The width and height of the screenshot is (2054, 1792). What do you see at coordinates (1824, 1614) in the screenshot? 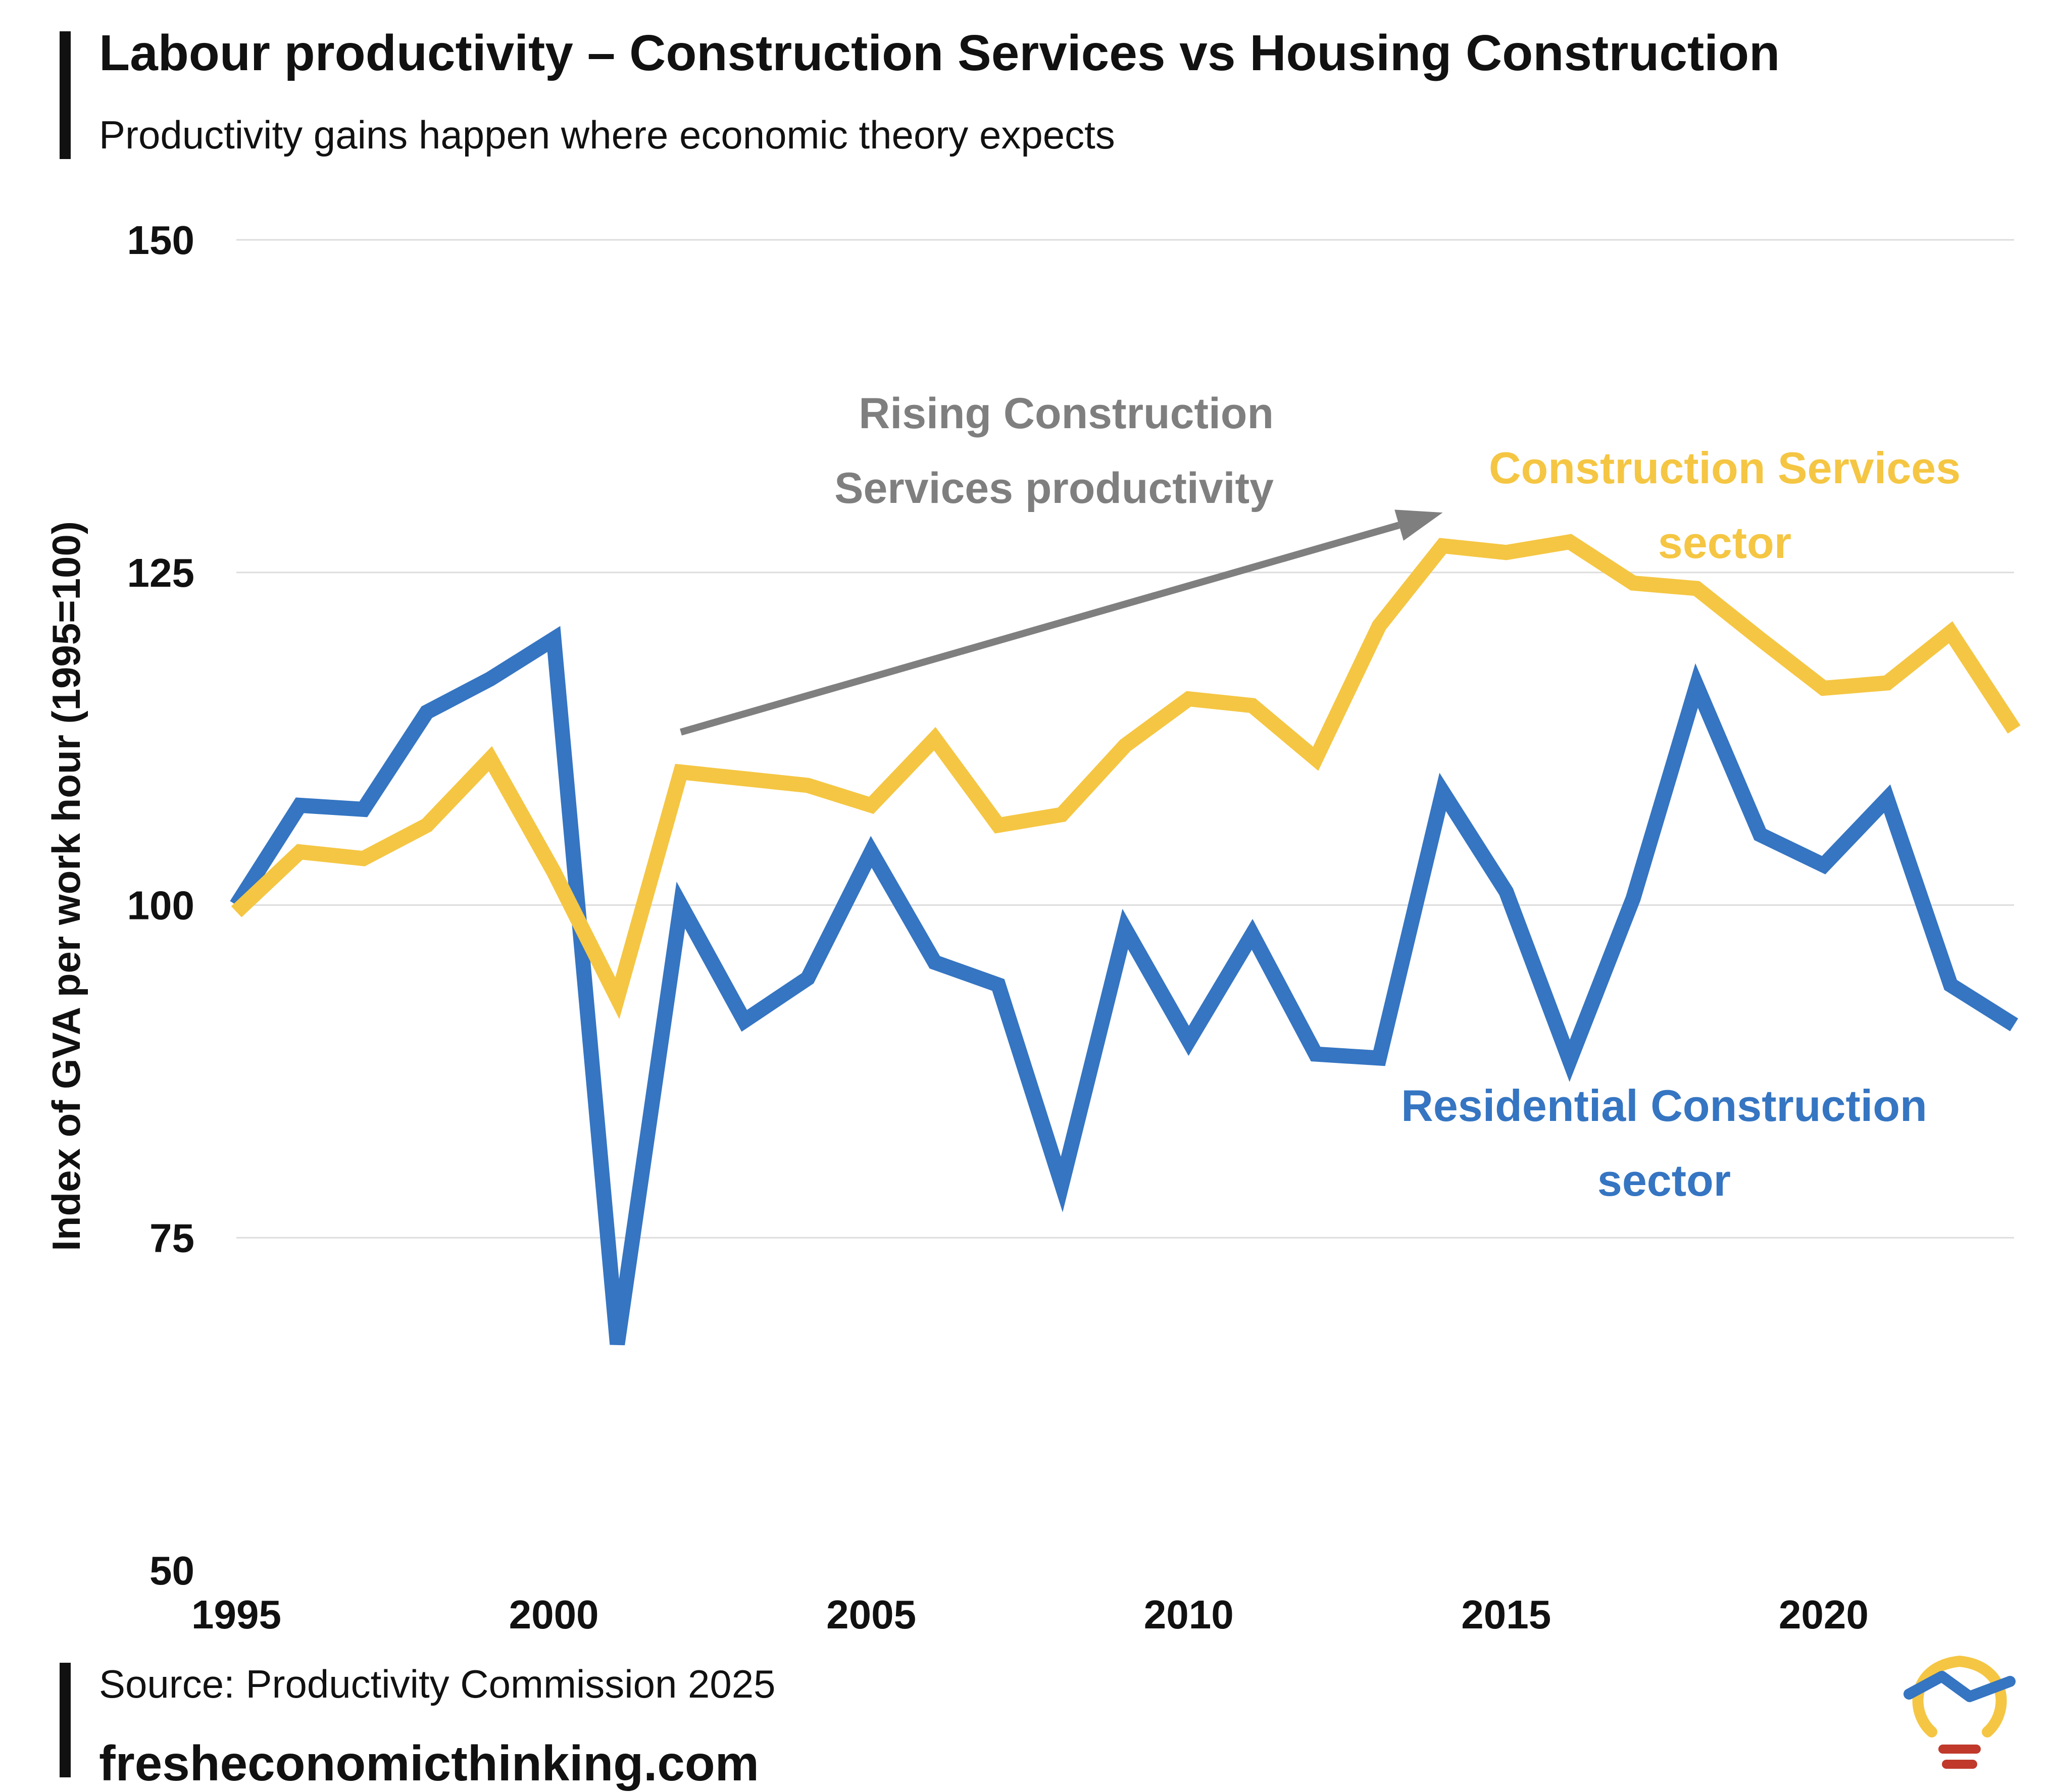
I see `x-tick-label: 2020` at bounding box center [1824, 1614].